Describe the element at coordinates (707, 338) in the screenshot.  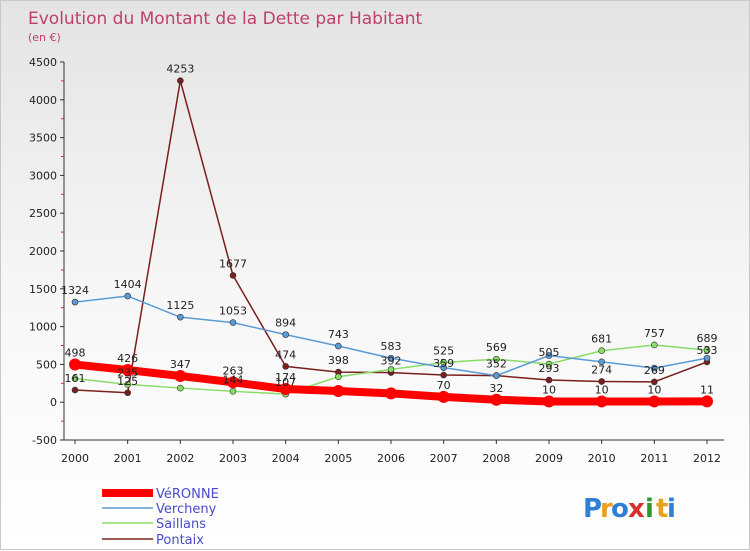
I see `data-label: 689` at that location.